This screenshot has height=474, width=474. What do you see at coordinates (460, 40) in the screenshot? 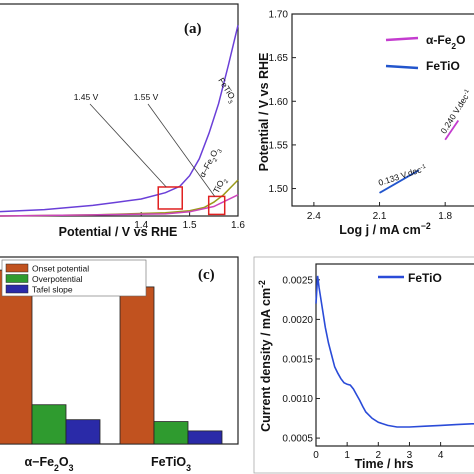
I see `panel-b-legend-label-part: O` at bounding box center [460, 40].